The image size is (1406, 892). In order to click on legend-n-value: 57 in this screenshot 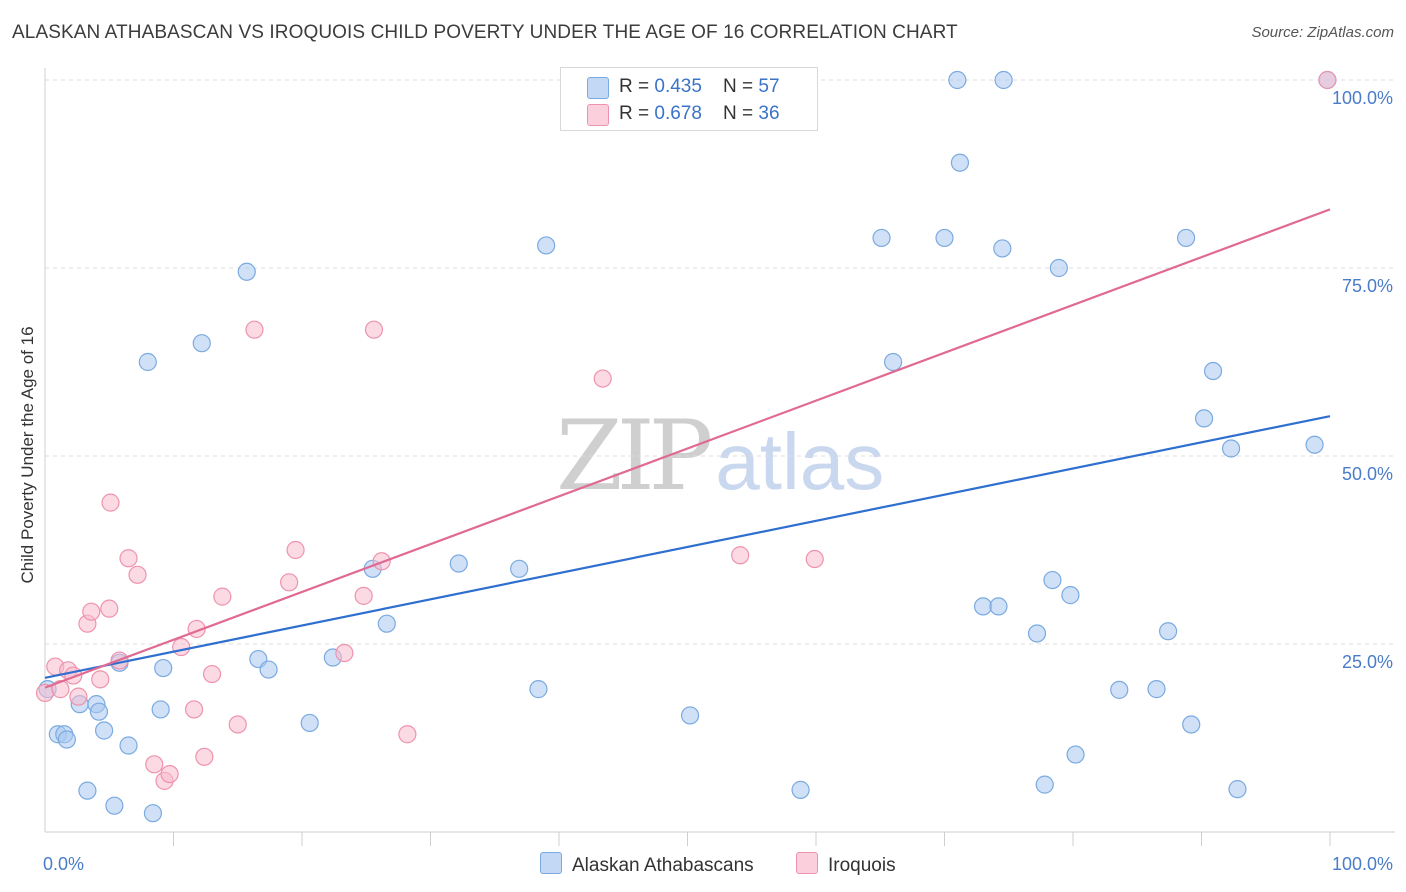, I will do `click(769, 86)`.